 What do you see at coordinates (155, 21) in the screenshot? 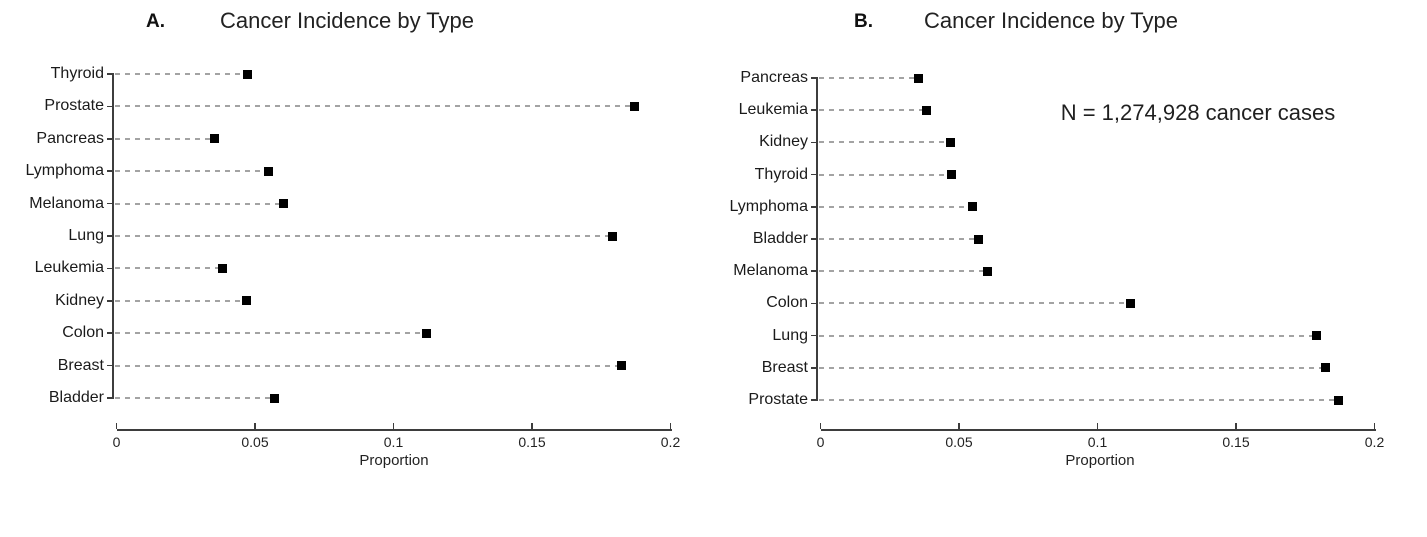
I see `panel-a-letter: A.` at bounding box center [155, 21].